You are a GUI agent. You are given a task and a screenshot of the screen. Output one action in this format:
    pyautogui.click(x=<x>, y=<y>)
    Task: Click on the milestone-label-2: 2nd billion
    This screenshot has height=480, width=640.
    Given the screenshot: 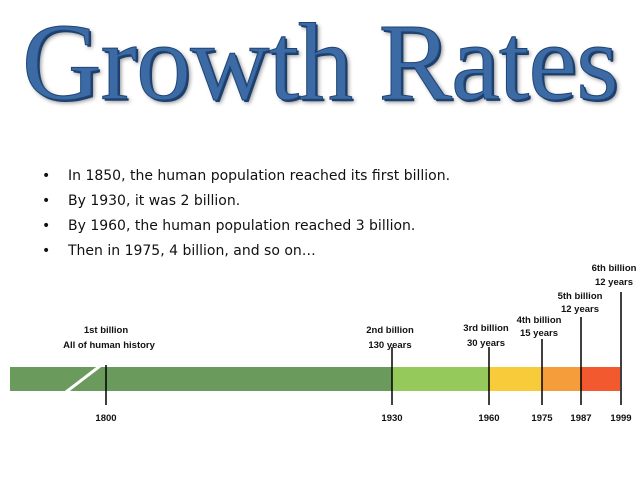 What is the action you would take?
    pyautogui.click(x=390, y=330)
    